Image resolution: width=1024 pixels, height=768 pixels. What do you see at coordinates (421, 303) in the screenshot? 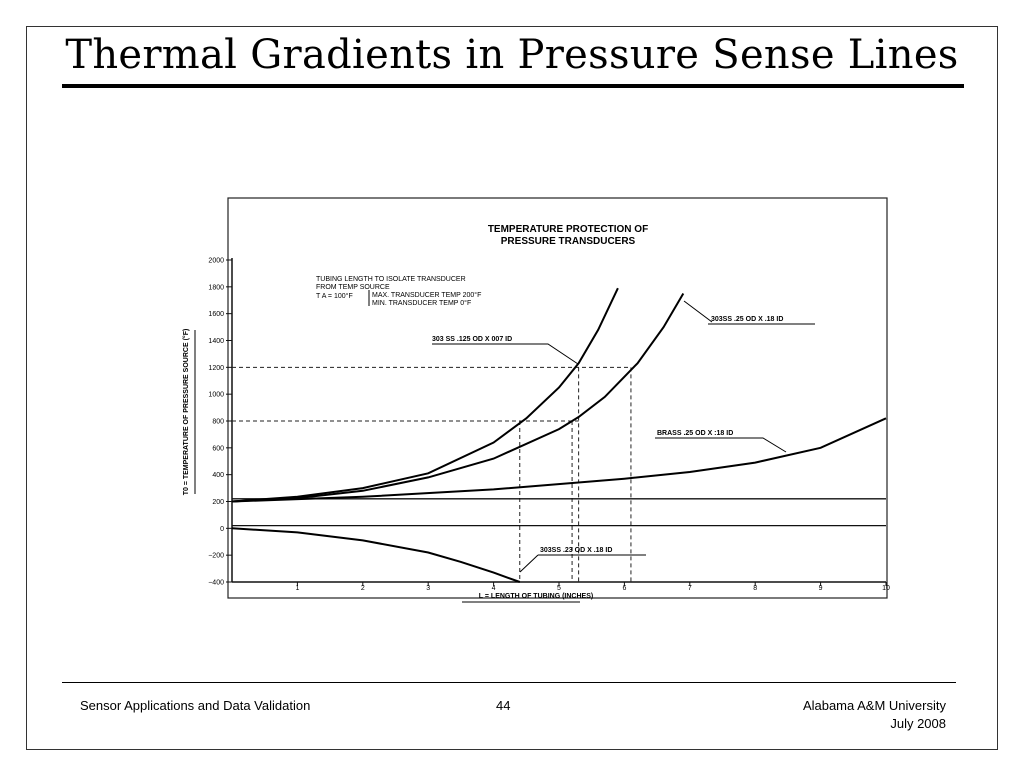
I see `annotation-line-5: MIN. TRANSDUCER TEMP 0°F` at bounding box center [421, 303].